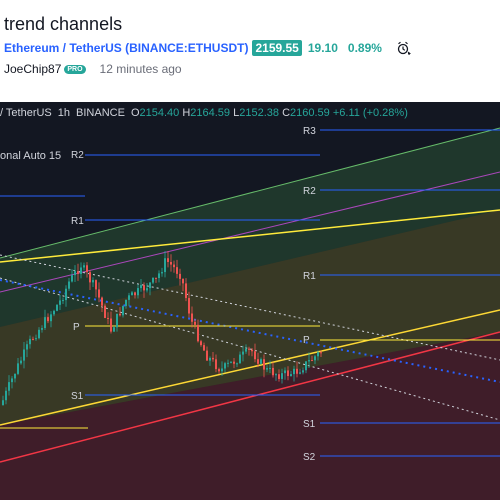 Image resolution: width=500 pixels, height=500 pixels. What do you see at coordinates (309, 276) in the screenshot?
I see `pivot-r1-right-label: R1` at bounding box center [309, 276].